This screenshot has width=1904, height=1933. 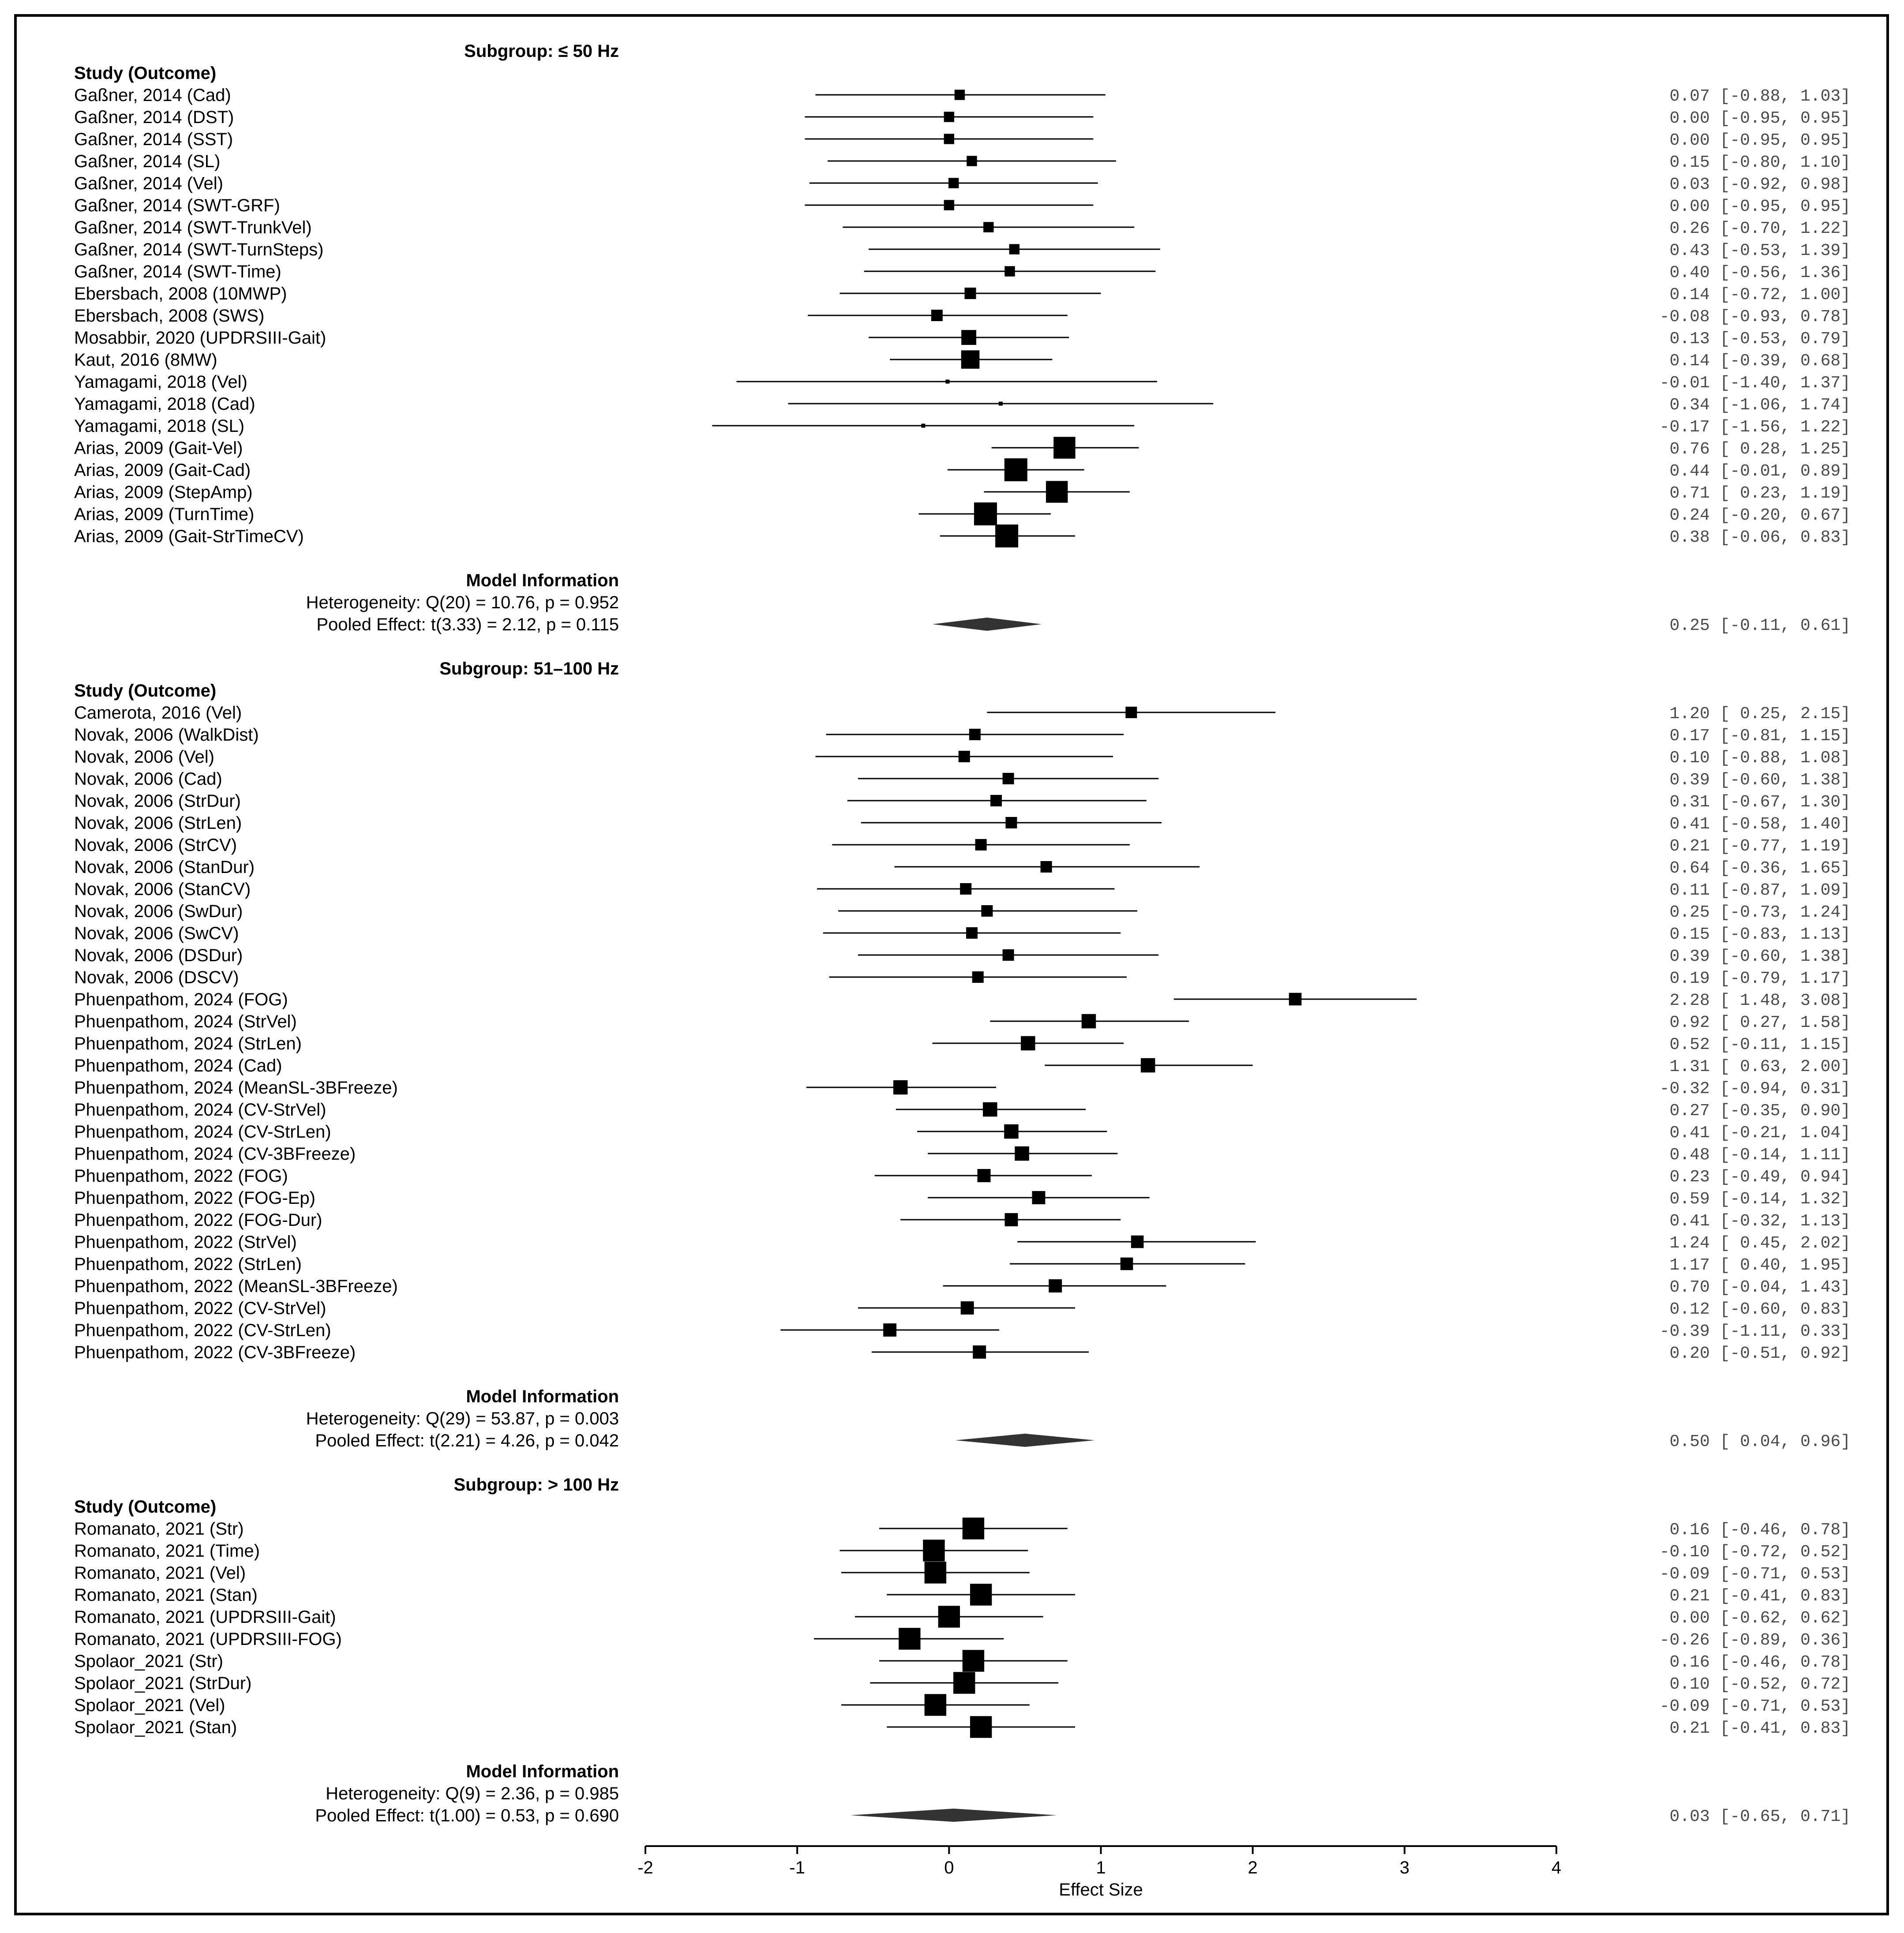 I want to click on study-label: Mosabbir, 2020 (UPDRSIII-Gait), so click(x=200, y=338).